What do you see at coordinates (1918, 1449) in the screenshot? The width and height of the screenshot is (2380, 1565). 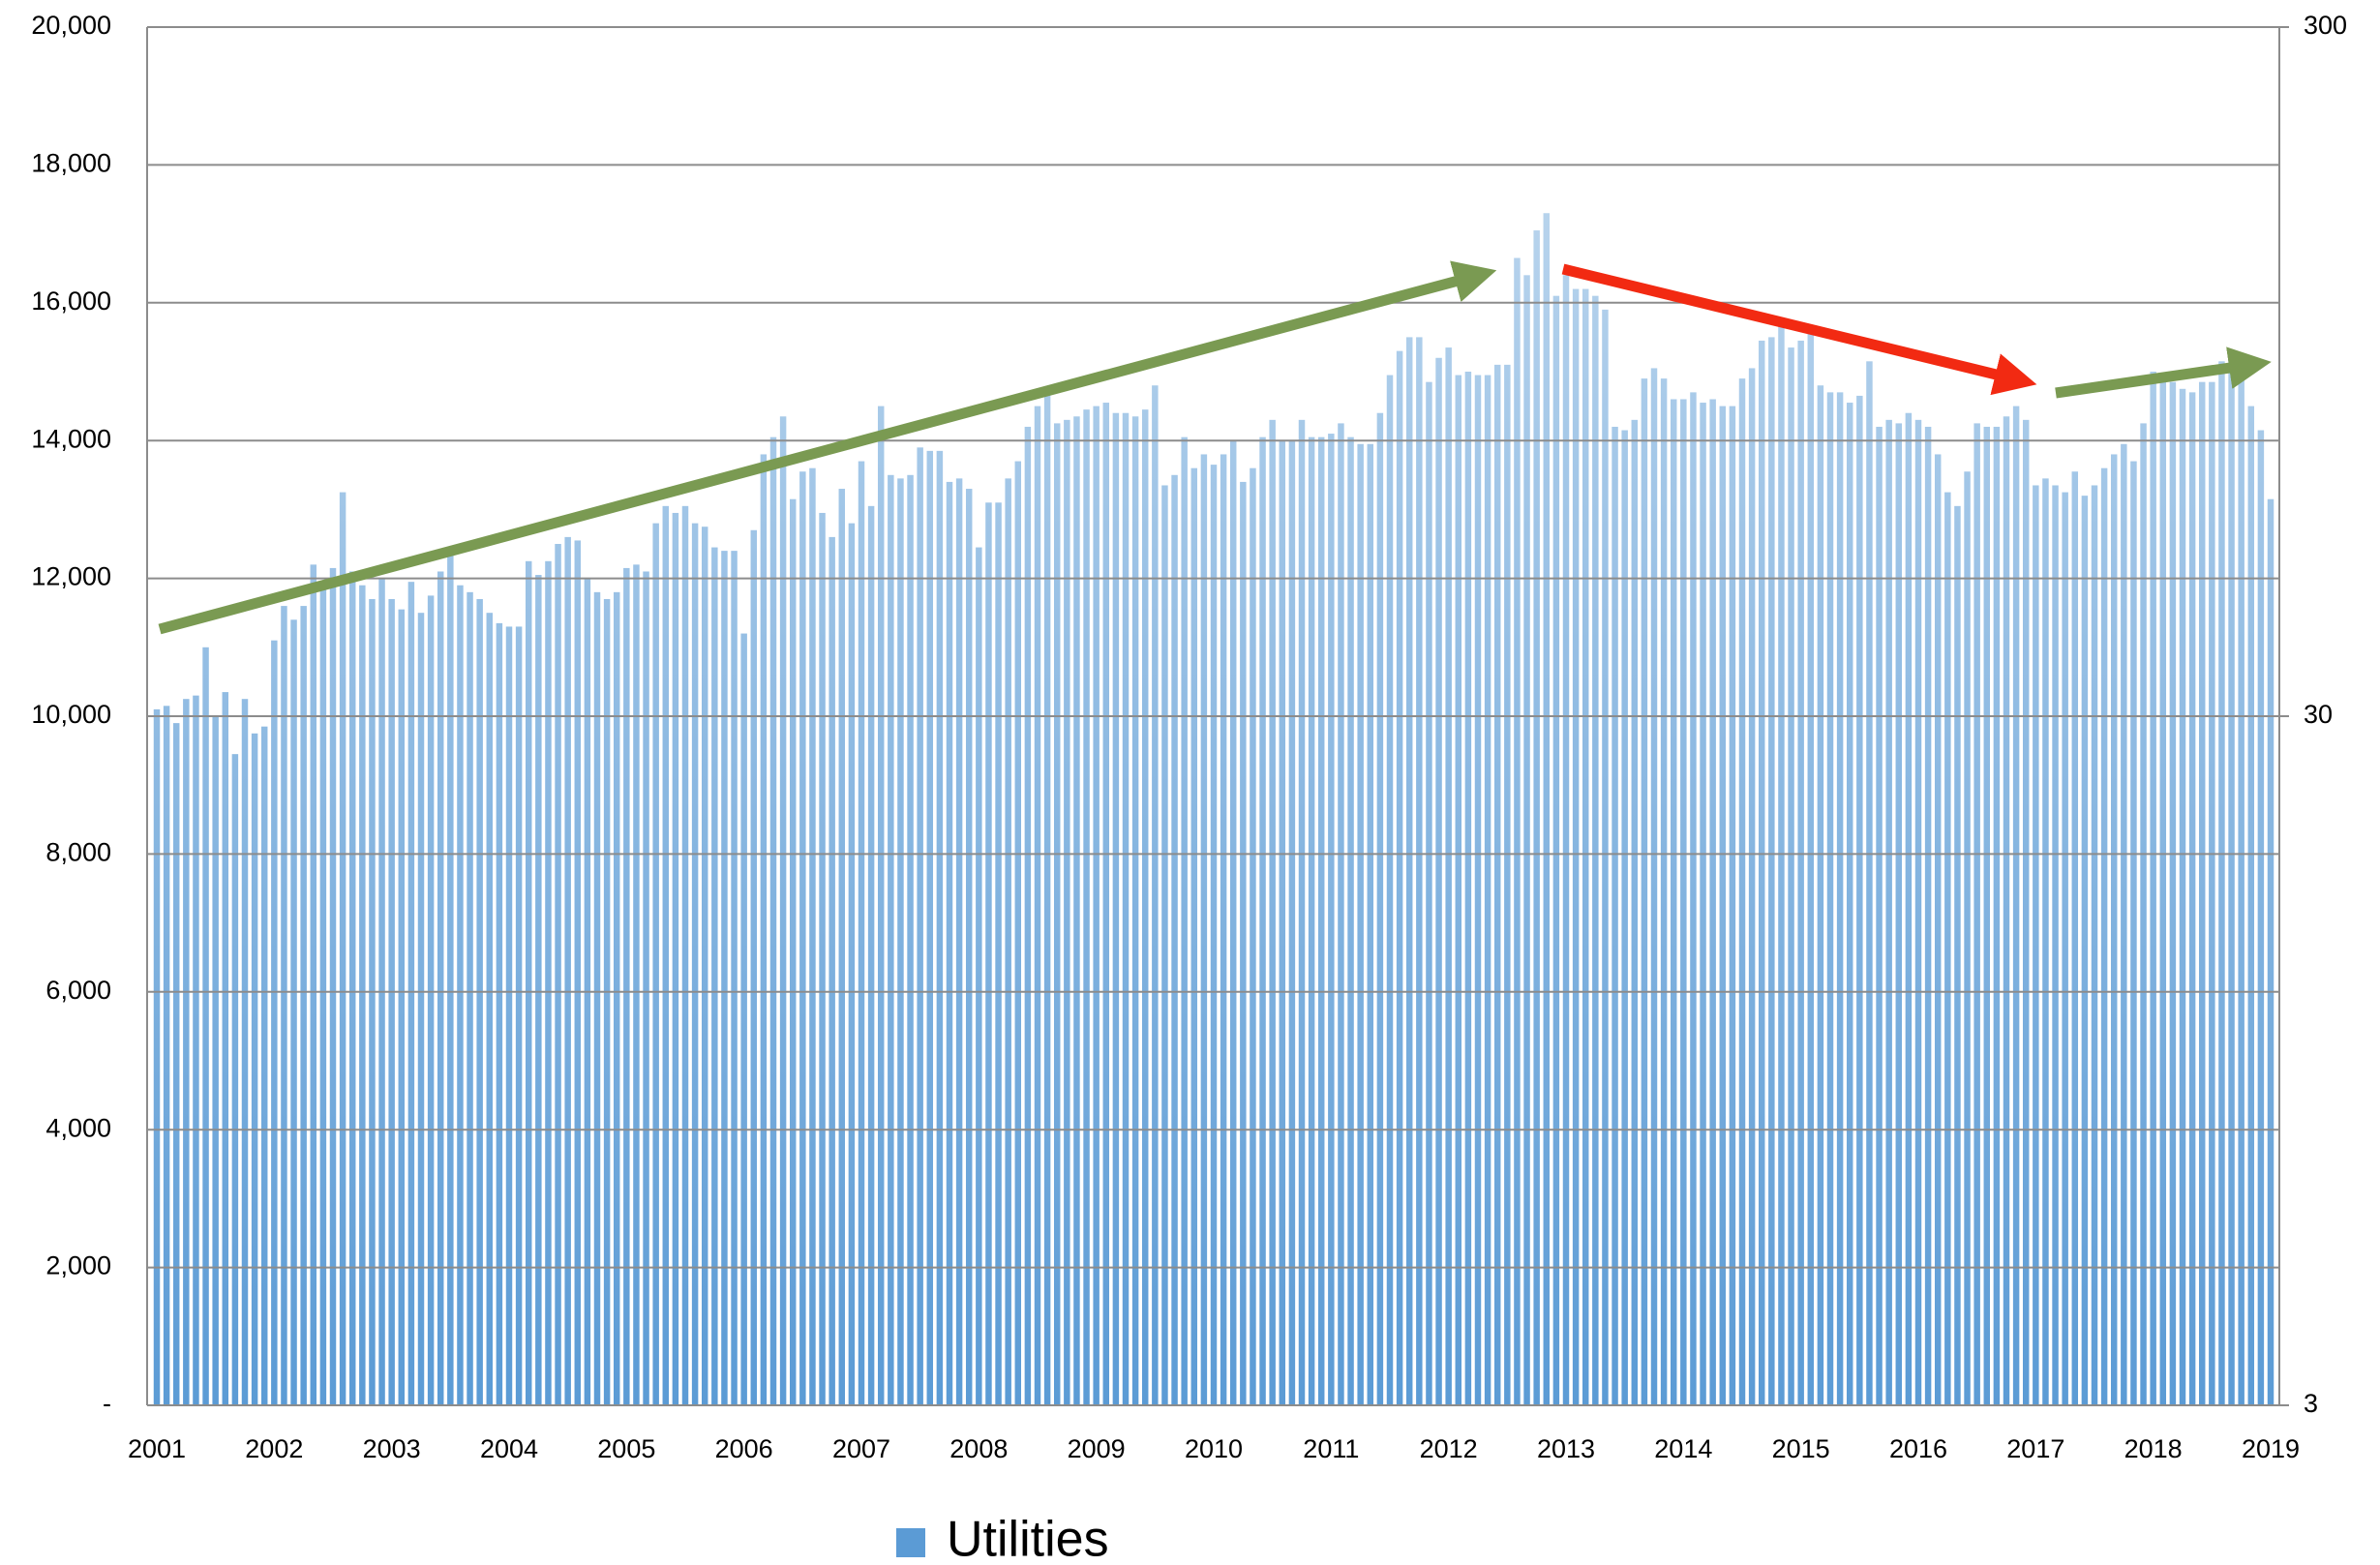 I see `x-tick-label: 2016` at bounding box center [1918, 1449].